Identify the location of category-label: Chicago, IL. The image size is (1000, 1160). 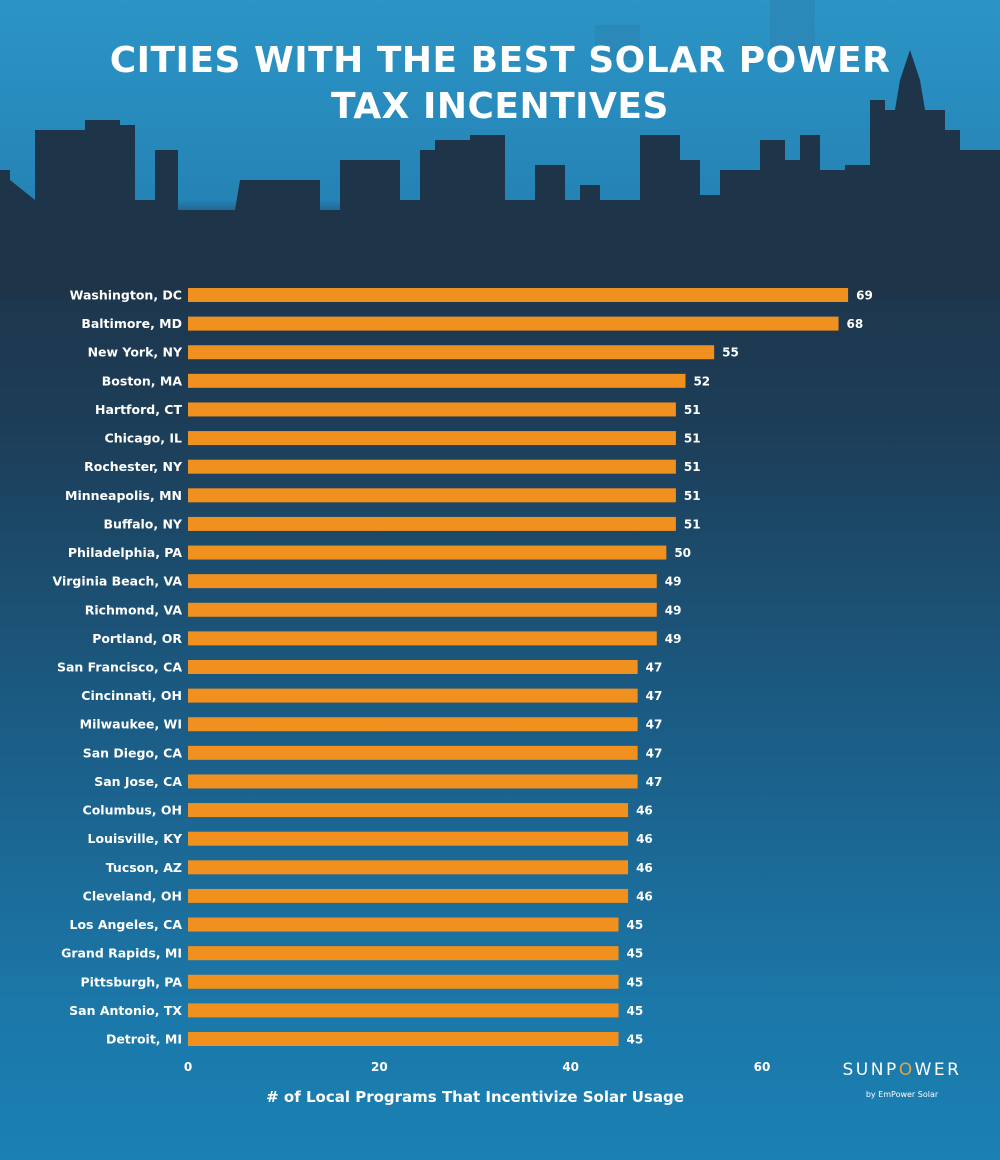
(143, 438).